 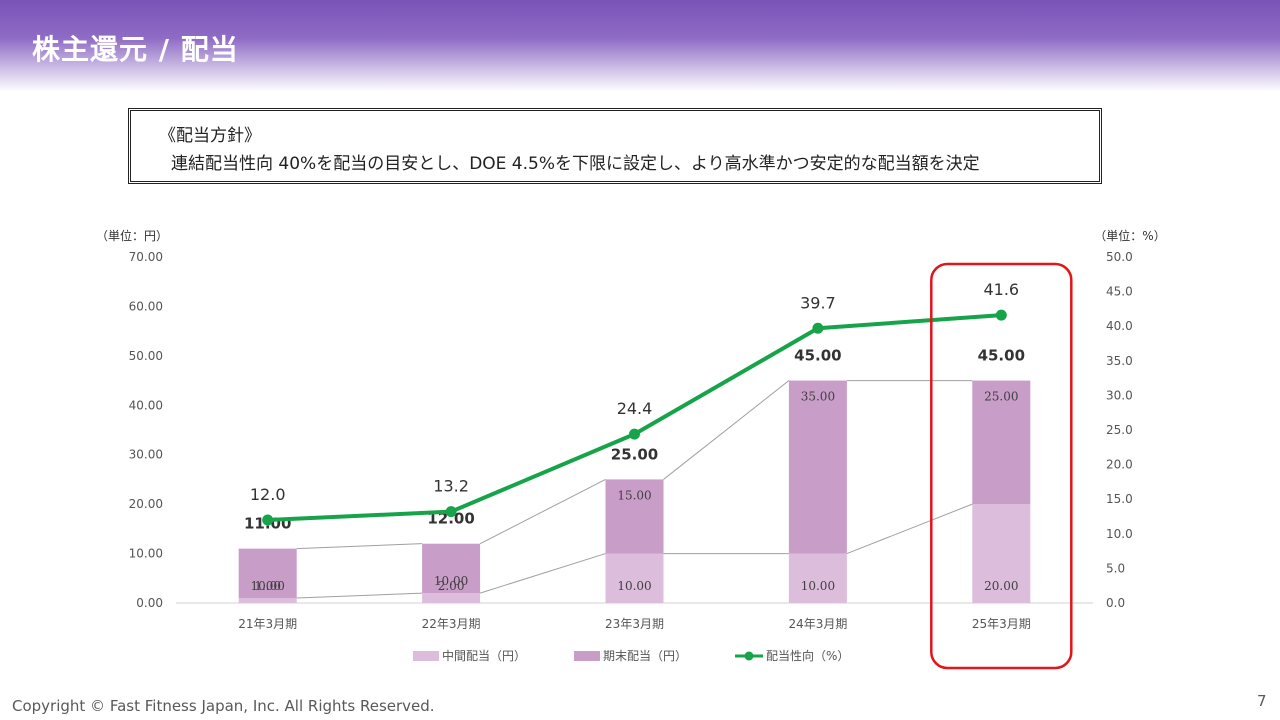 What do you see at coordinates (807, 655) in the screenshot?
I see `legend-label-payout: 配当性向（%）` at bounding box center [807, 655].